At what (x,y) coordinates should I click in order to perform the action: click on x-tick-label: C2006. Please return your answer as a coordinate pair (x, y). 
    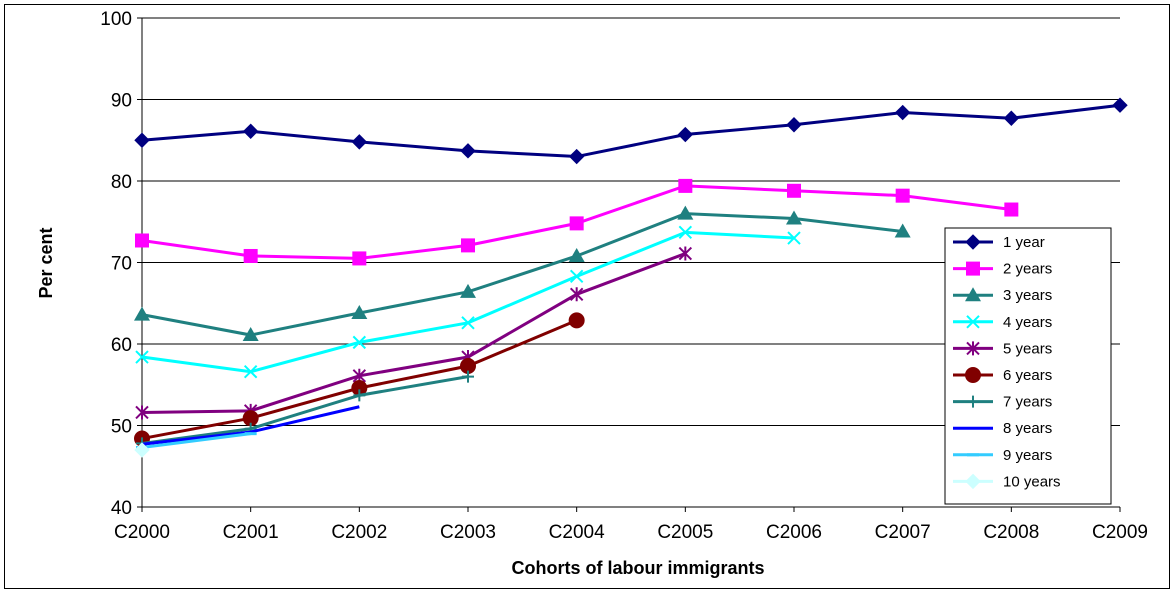
    Looking at the image, I should click on (794, 532).